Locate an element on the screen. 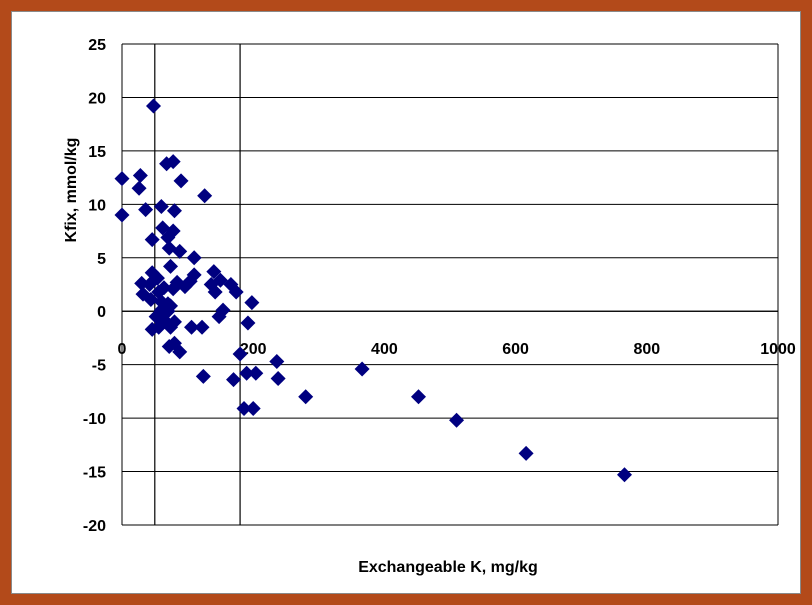 Image resolution: width=812 pixels, height=605 pixels. y-axis-title: Kfix, mmol/kg is located at coordinates (71, 190).